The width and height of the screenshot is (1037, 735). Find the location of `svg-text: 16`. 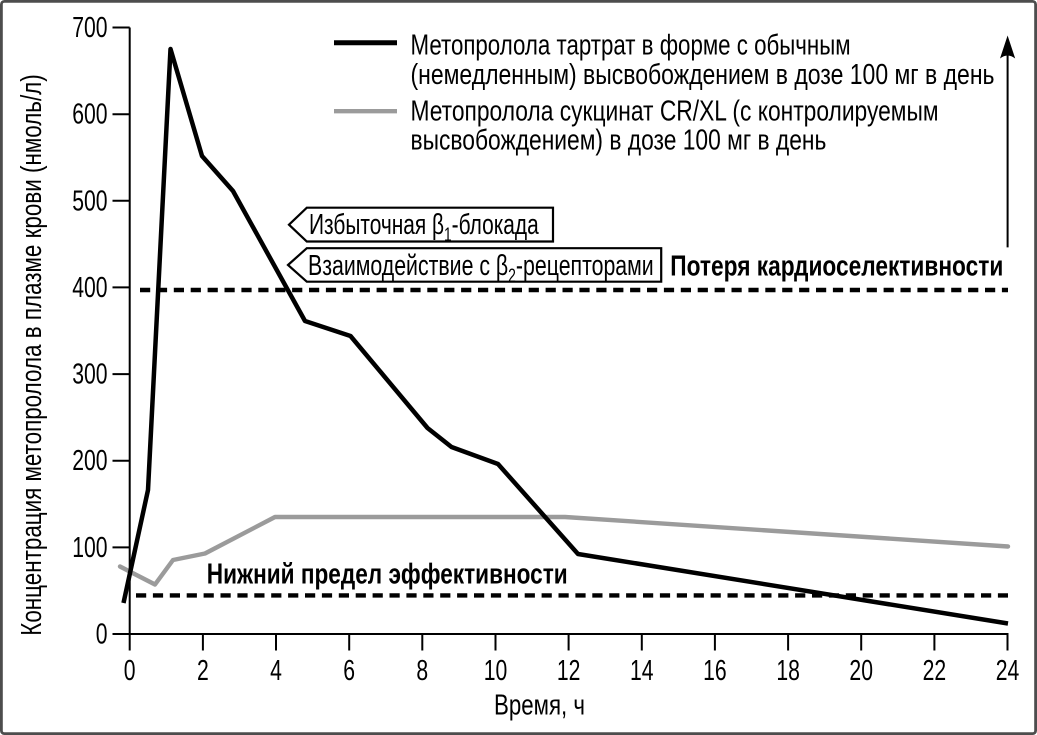

svg-text: 16 is located at coordinates (715, 671).